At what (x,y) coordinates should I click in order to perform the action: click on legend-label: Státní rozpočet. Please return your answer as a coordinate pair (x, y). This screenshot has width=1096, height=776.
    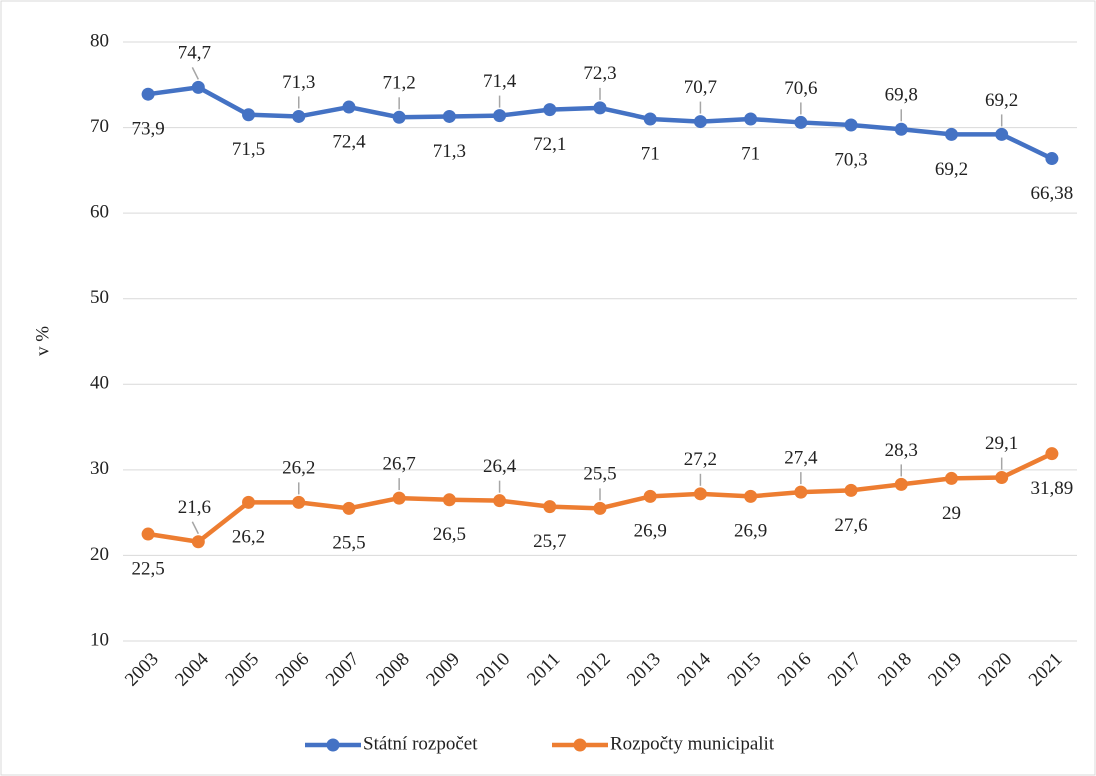
    Looking at the image, I should click on (420, 743).